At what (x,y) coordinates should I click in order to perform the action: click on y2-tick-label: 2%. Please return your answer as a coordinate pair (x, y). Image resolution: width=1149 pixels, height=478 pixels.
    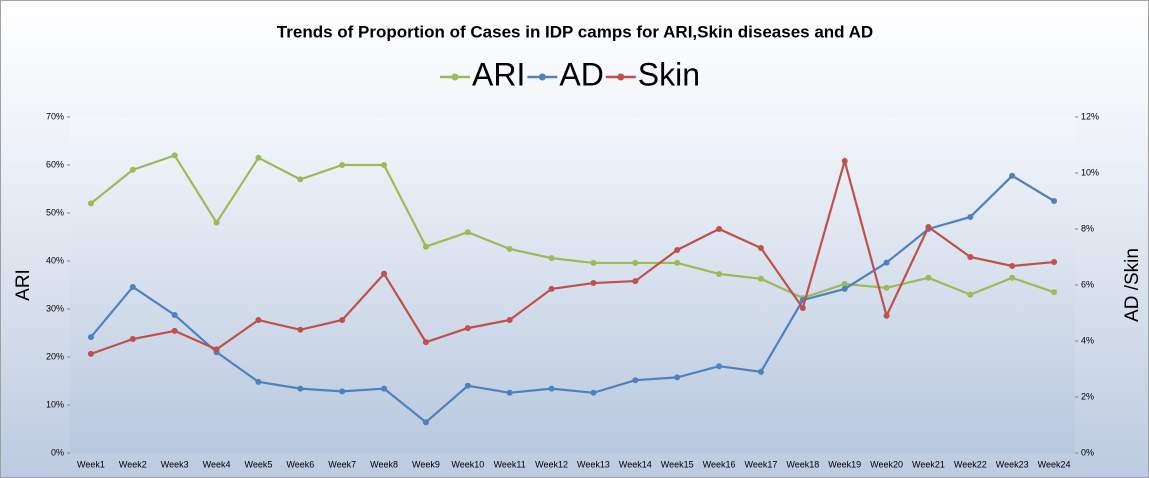
    Looking at the image, I should click on (1087, 396).